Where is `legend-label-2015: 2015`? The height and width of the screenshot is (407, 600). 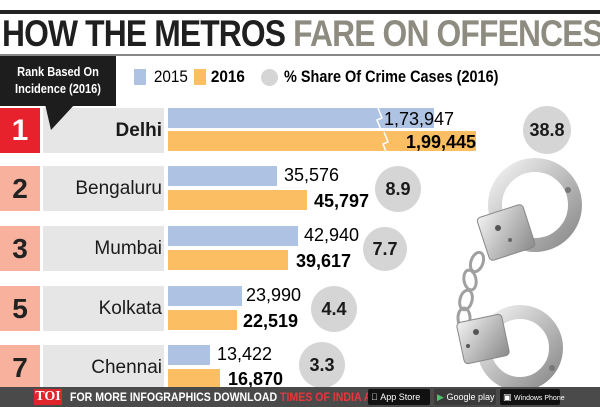
legend-label-2015: 2015 is located at coordinates (170, 76).